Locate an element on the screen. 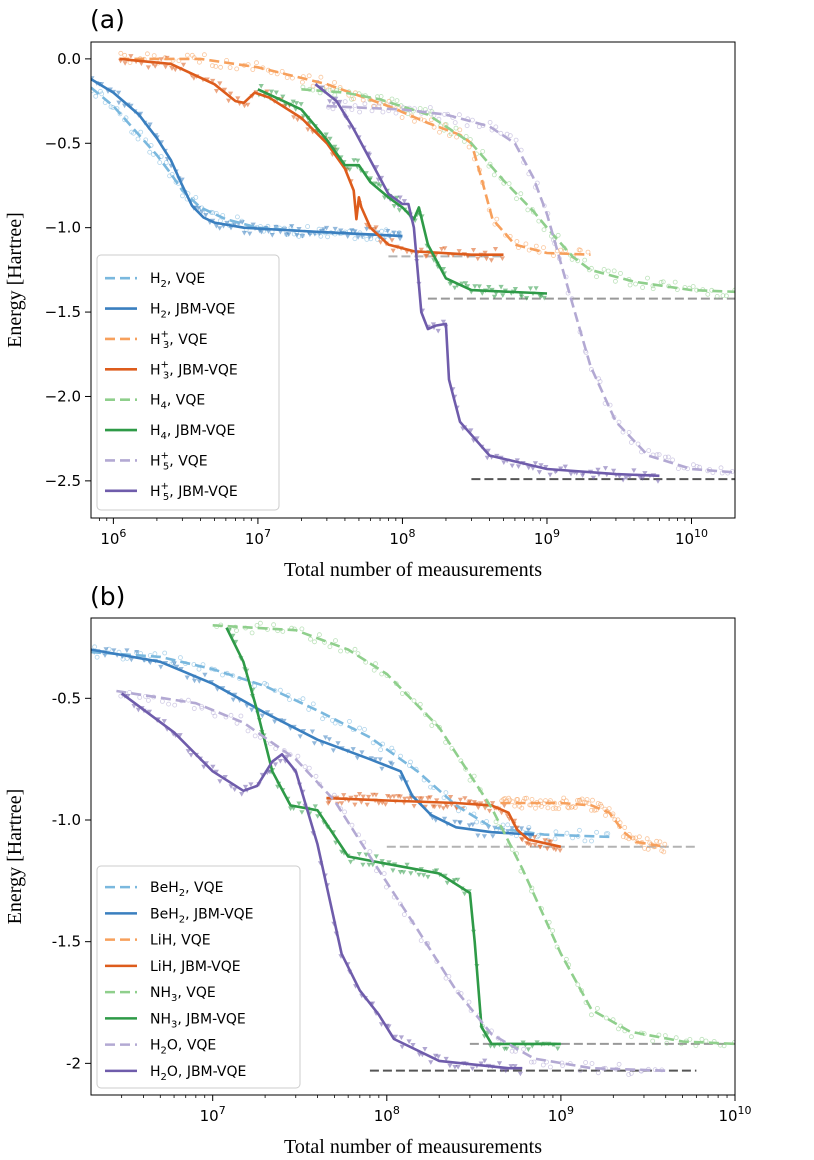 Image resolution: width=814 pixels, height=1160 pixels. legend-subscript: 4 is located at coordinates (164, 406).